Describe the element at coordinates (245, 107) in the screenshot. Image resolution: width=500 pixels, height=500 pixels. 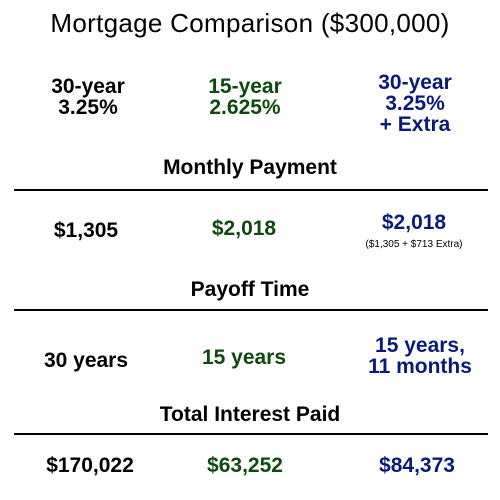
I see `header-15-year-rate: 2.625%` at that location.